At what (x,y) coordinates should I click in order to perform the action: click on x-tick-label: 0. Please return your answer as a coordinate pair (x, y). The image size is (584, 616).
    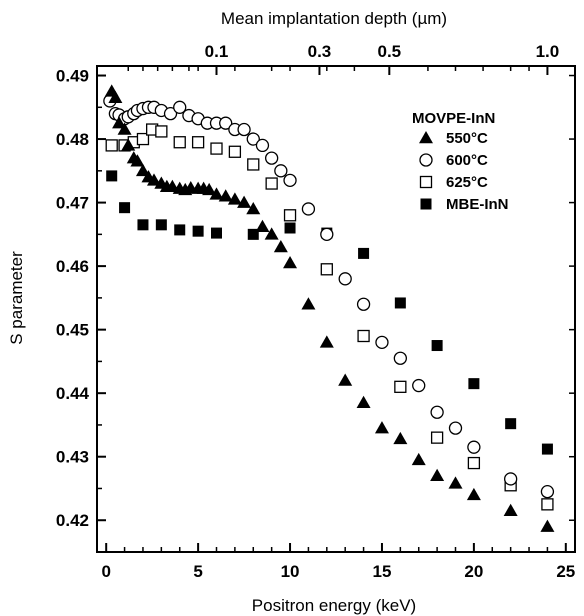
    Looking at the image, I should click on (105, 571).